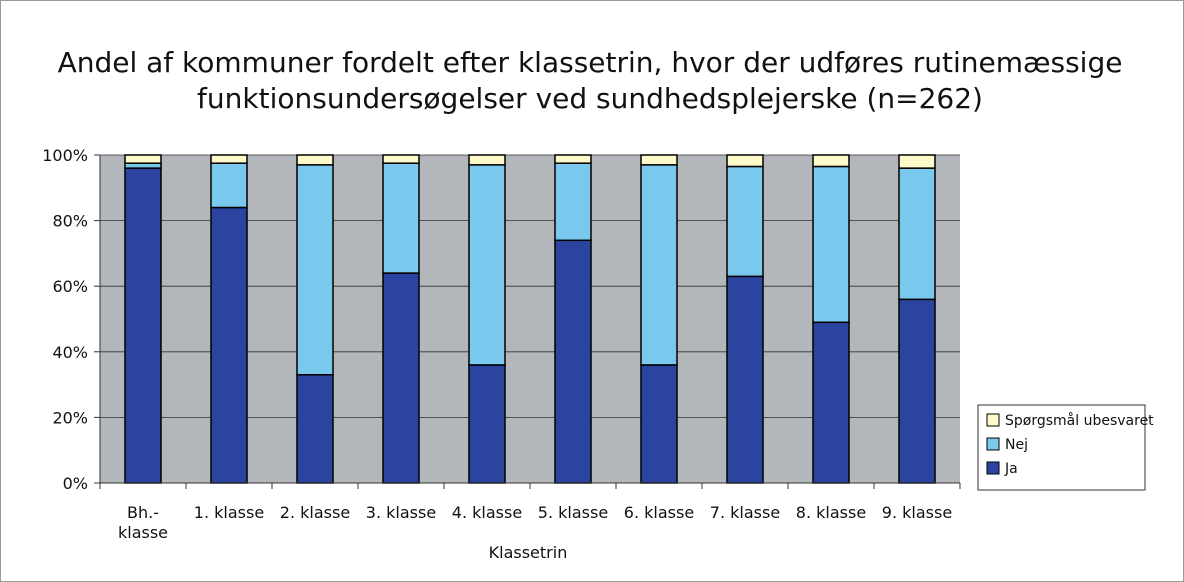  What do you see at coordinates (917, 512) in the screenshot?
I see `x-tick-label: 9. klasse` at bounding box center [917, 512].